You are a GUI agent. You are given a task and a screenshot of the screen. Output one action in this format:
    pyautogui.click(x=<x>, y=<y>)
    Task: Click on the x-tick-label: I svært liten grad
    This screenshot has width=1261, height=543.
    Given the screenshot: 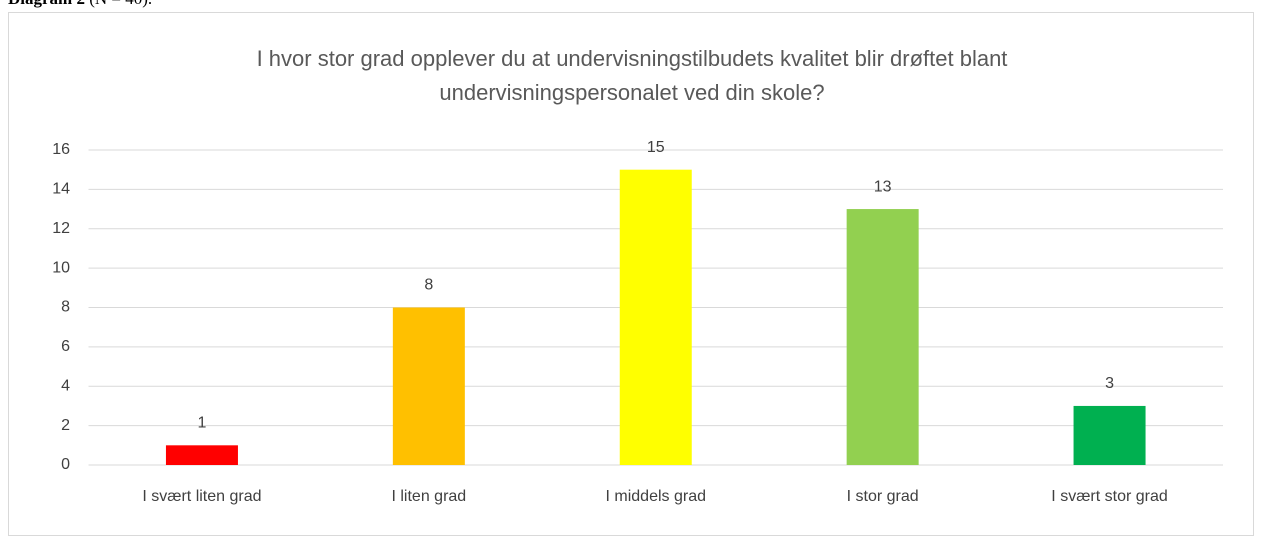 What is the action you would take?
    pyautogui.click(x=201, y=496)
    